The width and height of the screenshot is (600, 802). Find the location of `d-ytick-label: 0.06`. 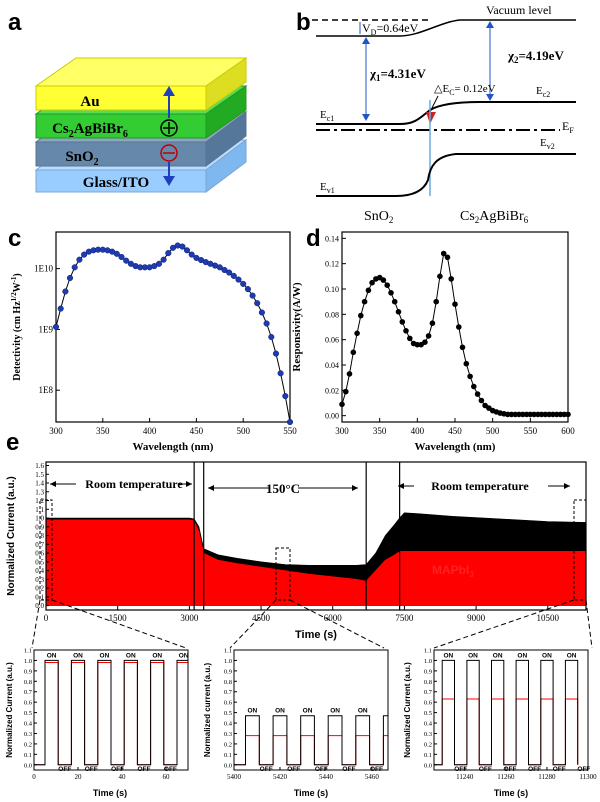

d-ytick-label: 0.06 is located at coordinates (332, 340).